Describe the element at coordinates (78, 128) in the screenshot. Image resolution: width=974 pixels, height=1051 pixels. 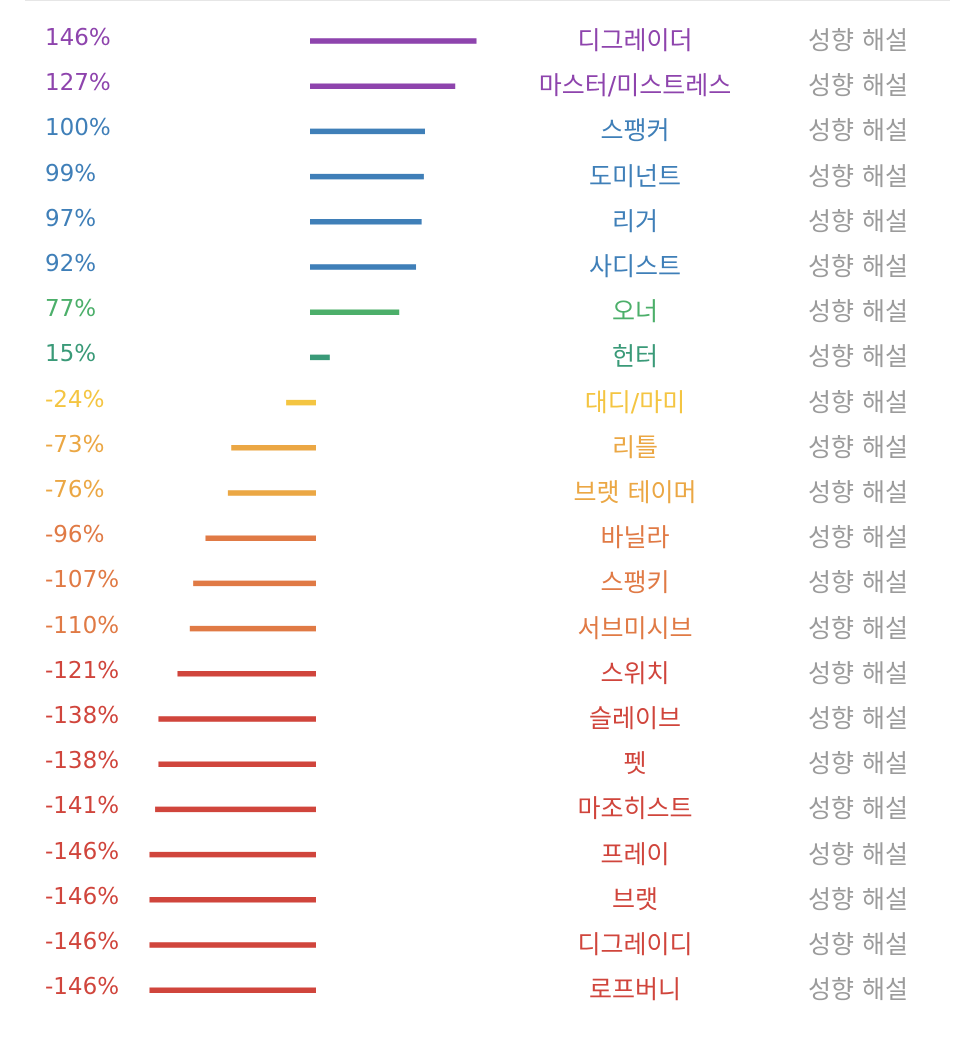
I see `value-label: 100%` at that location.